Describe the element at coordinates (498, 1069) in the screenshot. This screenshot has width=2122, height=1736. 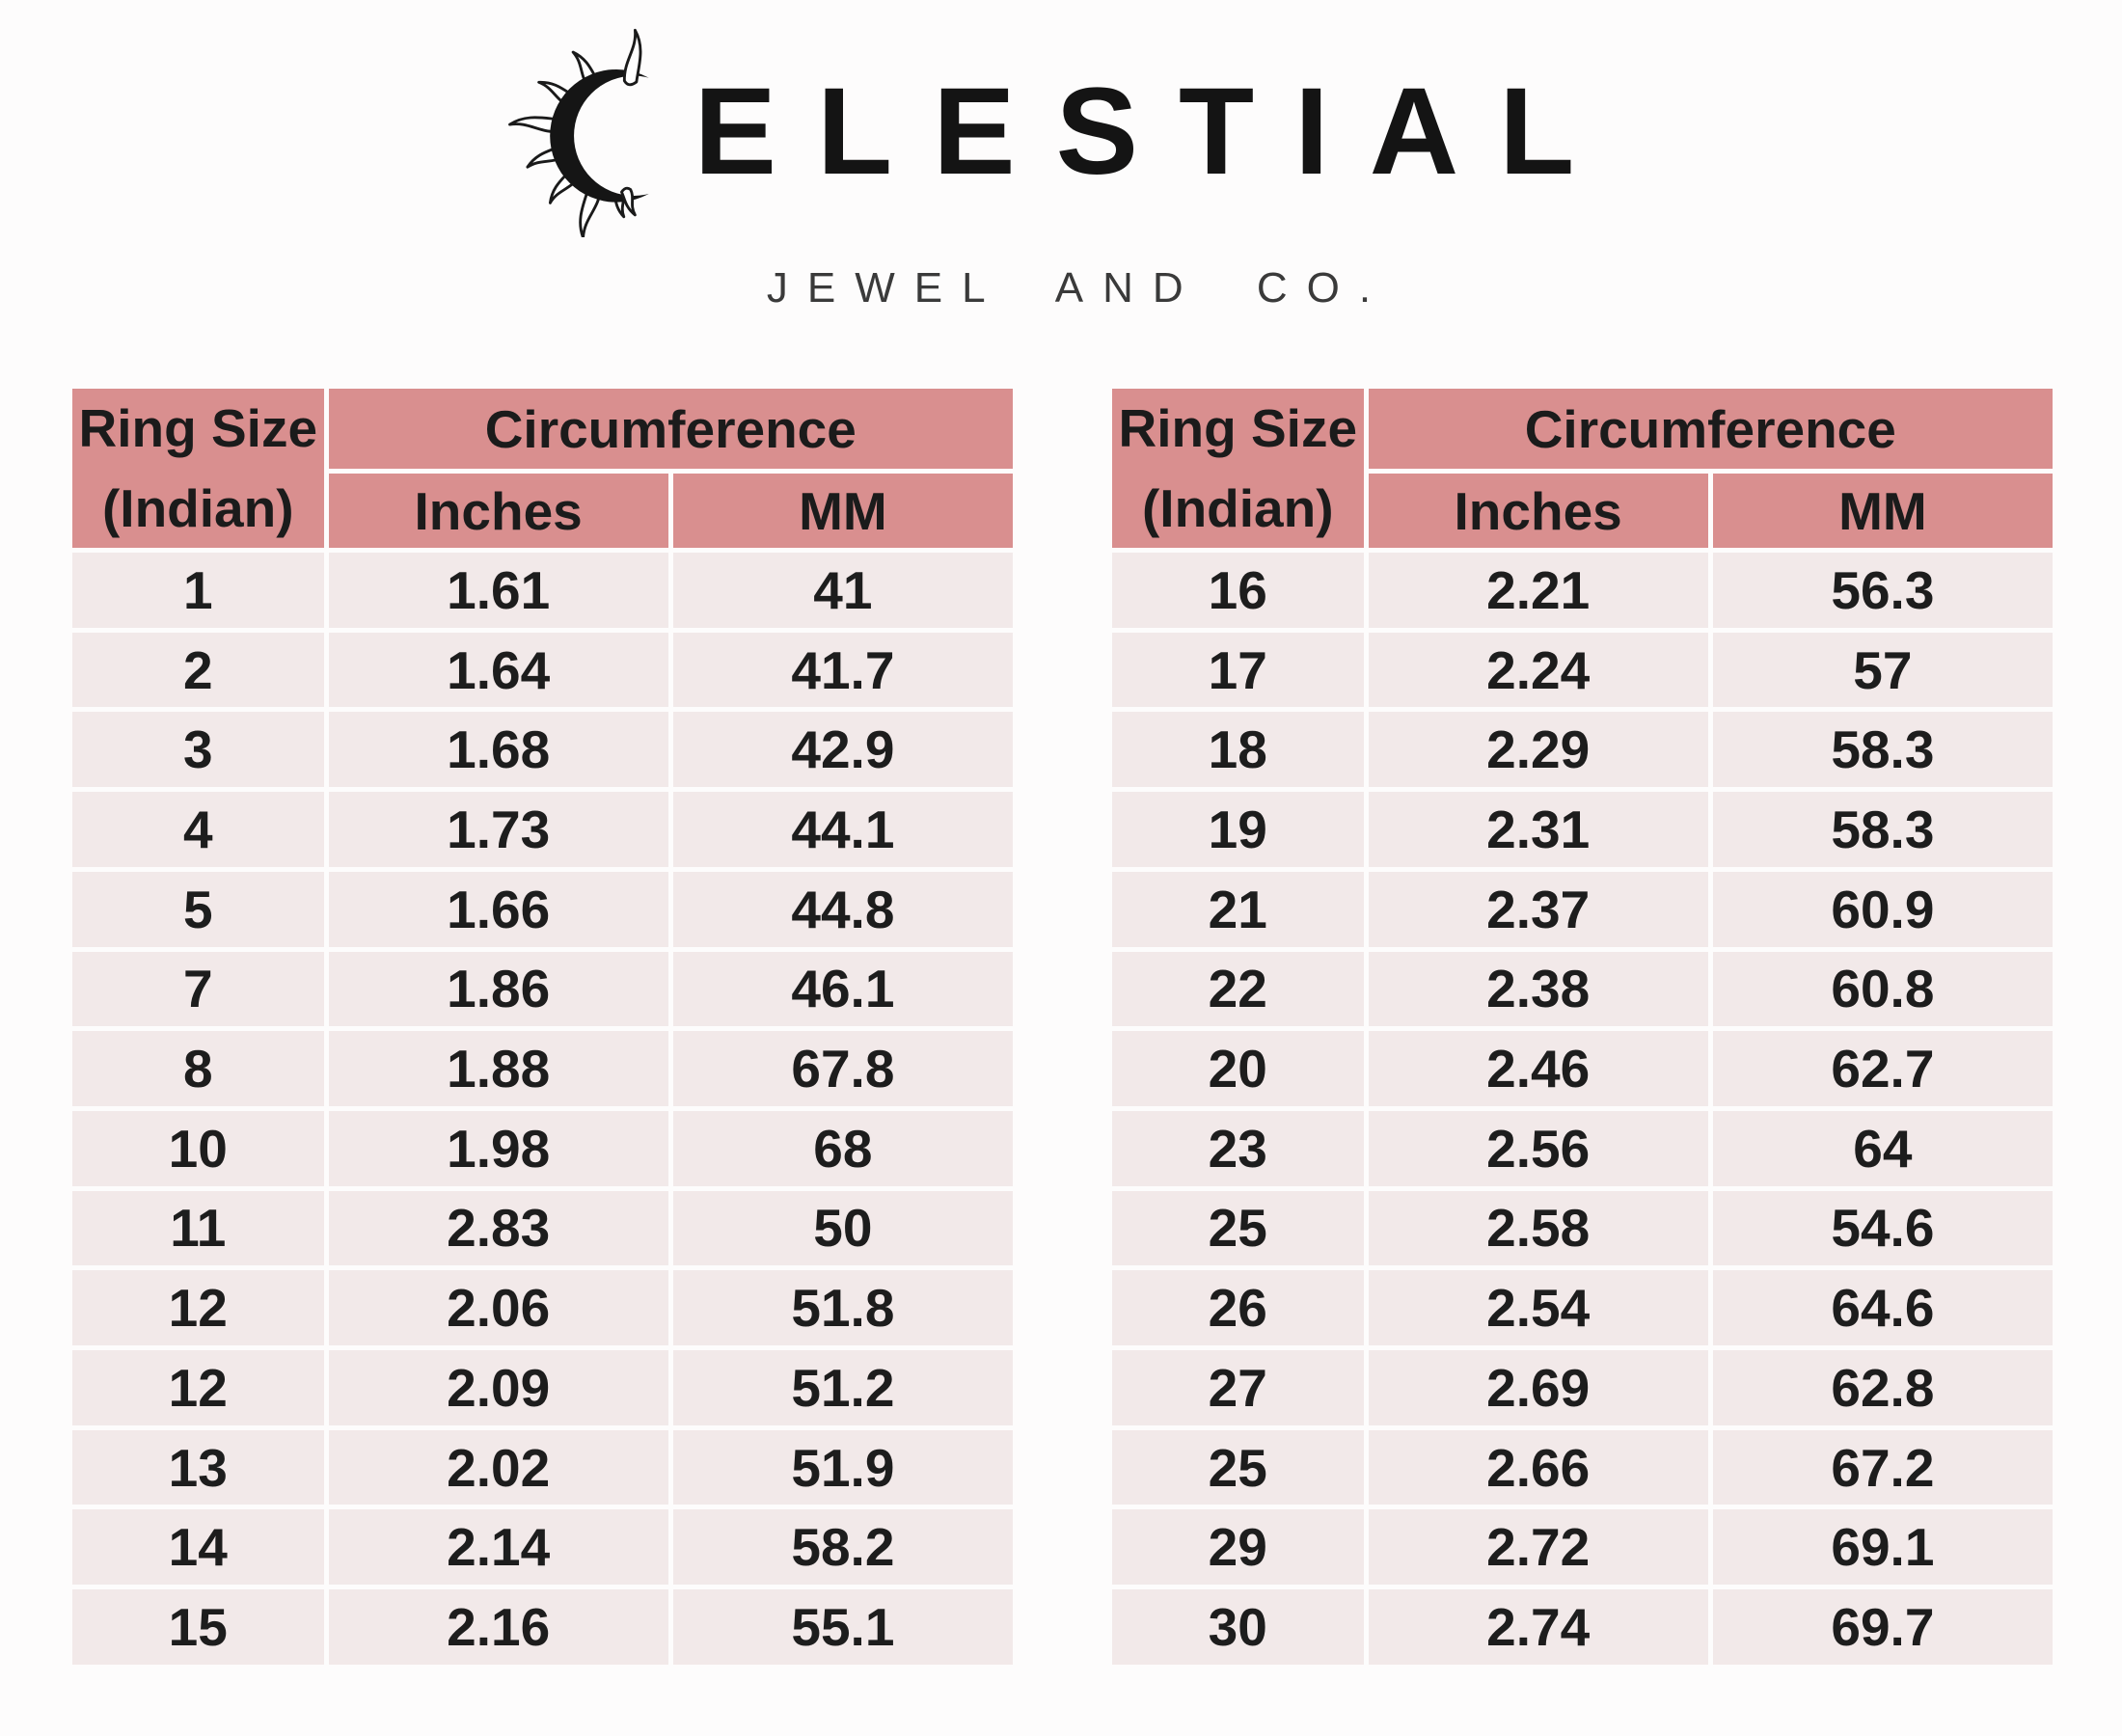
I see `table-cell: 1.88` at that location.